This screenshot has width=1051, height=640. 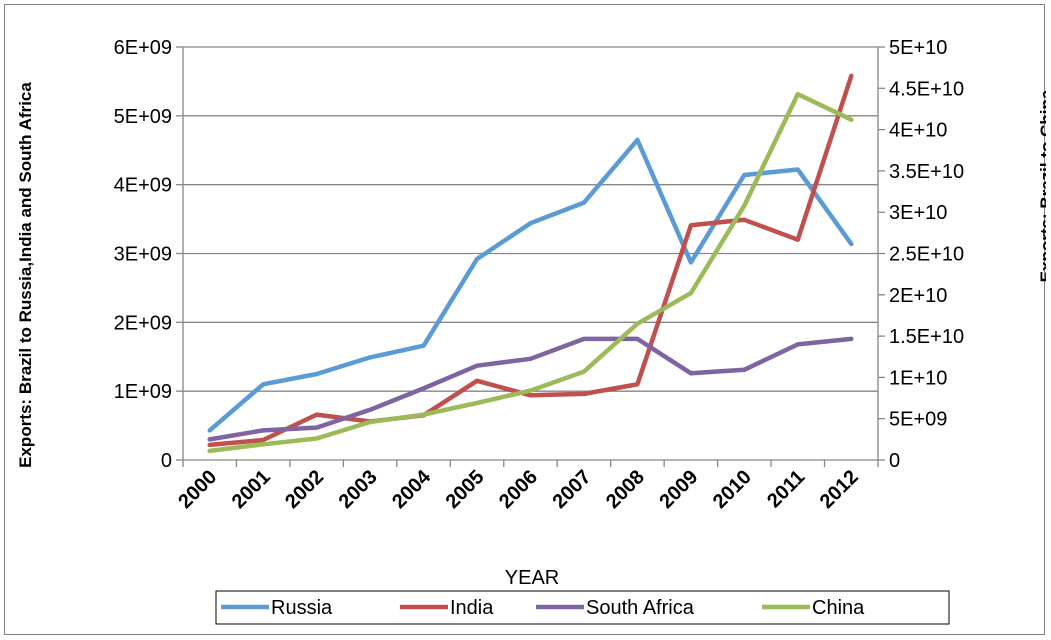 What do you see at coordinates (926, 89) in the screenshot?
I see `right-tick-label: 4.5E+10` at bounding box center [926, 89].